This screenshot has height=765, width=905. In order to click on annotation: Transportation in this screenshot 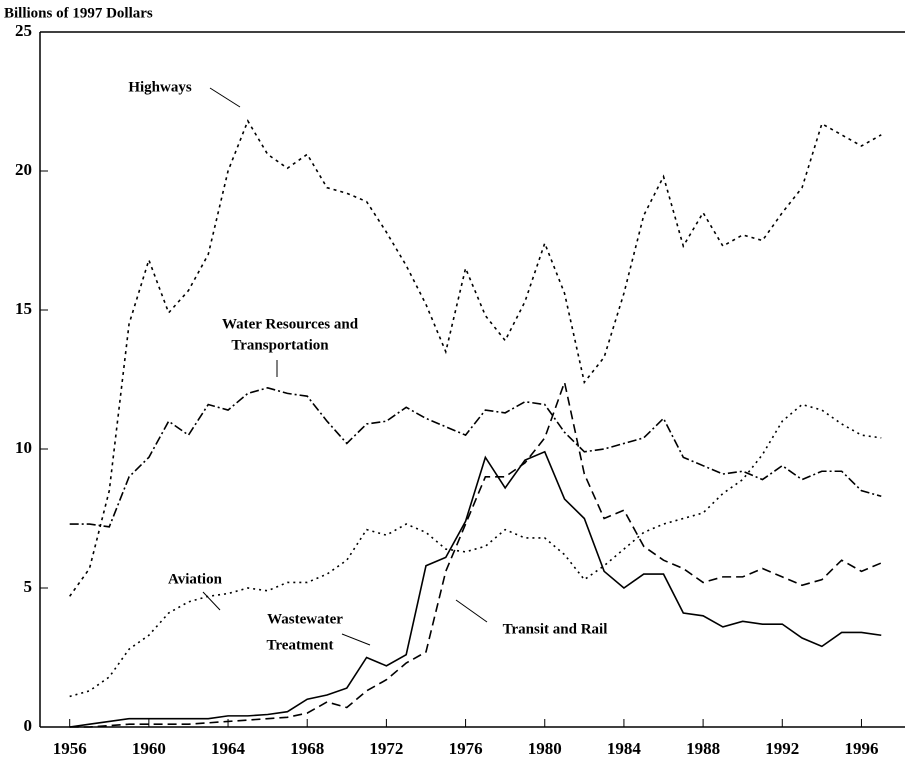, I will do `click(280, 345)`.